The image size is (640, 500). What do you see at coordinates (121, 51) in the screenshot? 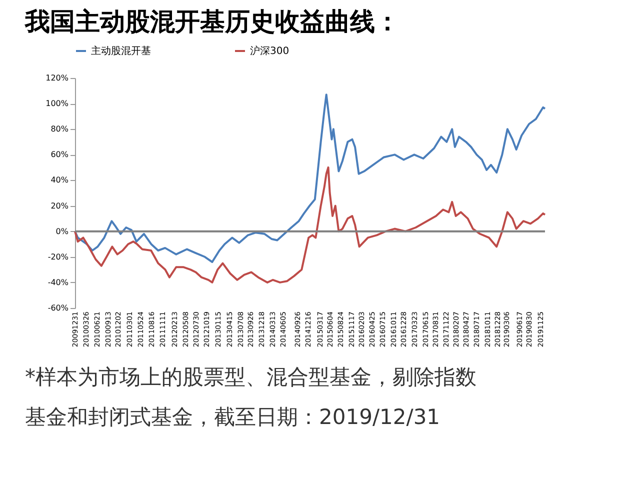
I see `legend-label: 主动股混开基` at bounding box center [121, 51].